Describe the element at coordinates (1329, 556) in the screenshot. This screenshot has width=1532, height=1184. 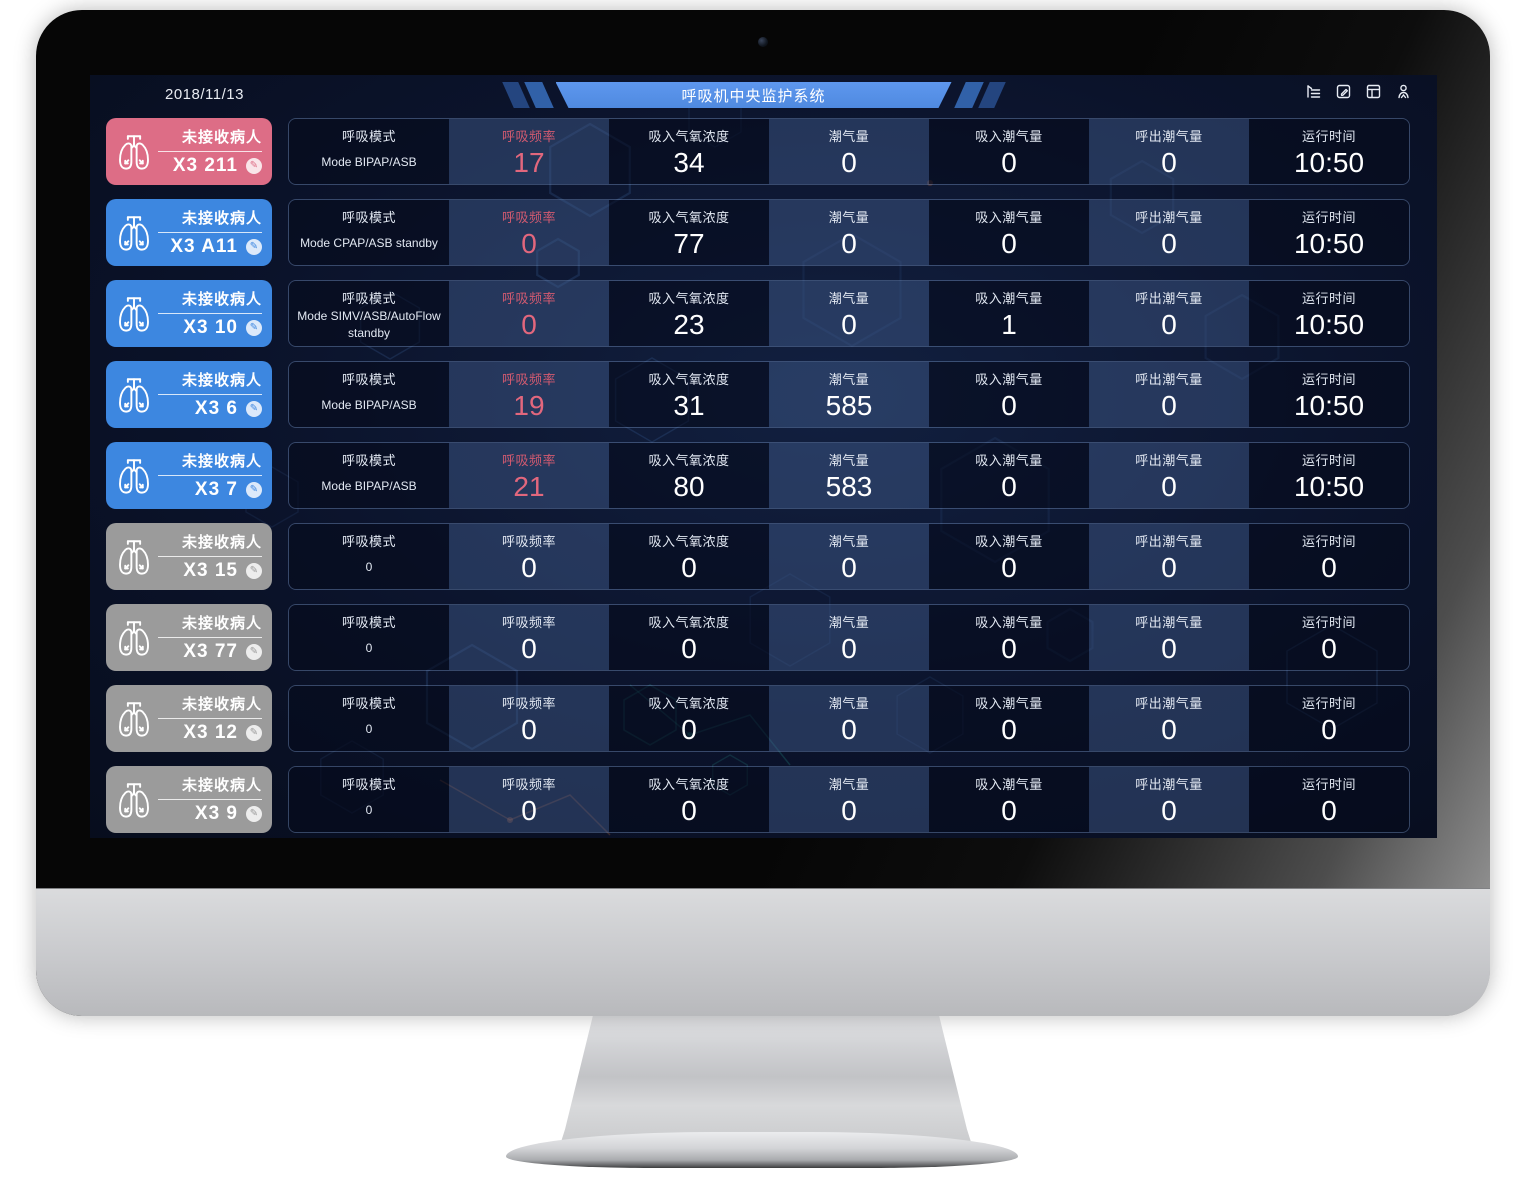
I see `cell-runtime: 运行时间 0` at that location.